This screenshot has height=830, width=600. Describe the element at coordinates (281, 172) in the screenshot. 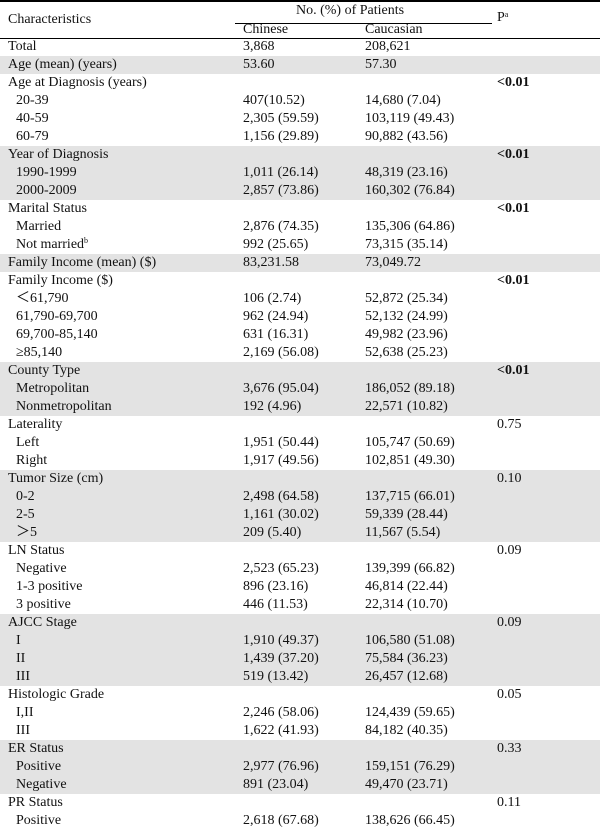

I see `chinese-value: 1,011 (26.14)` at that location.